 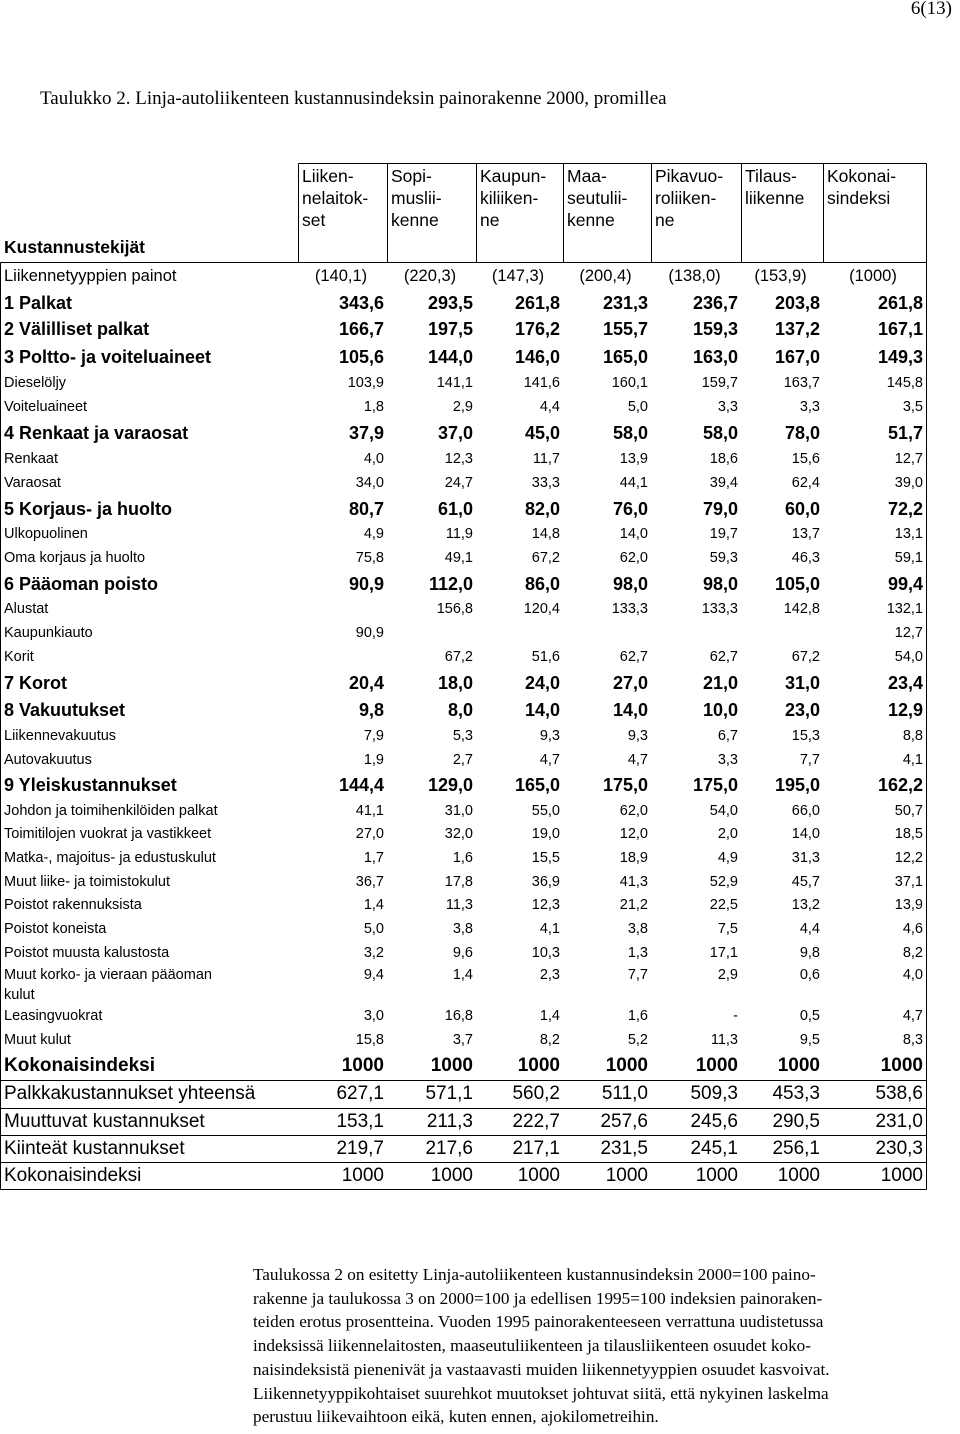 What do you see at coordinates (537, 357) in the screenshot?
I see `table-cell: 146,0` at bounding box center [537, 357].